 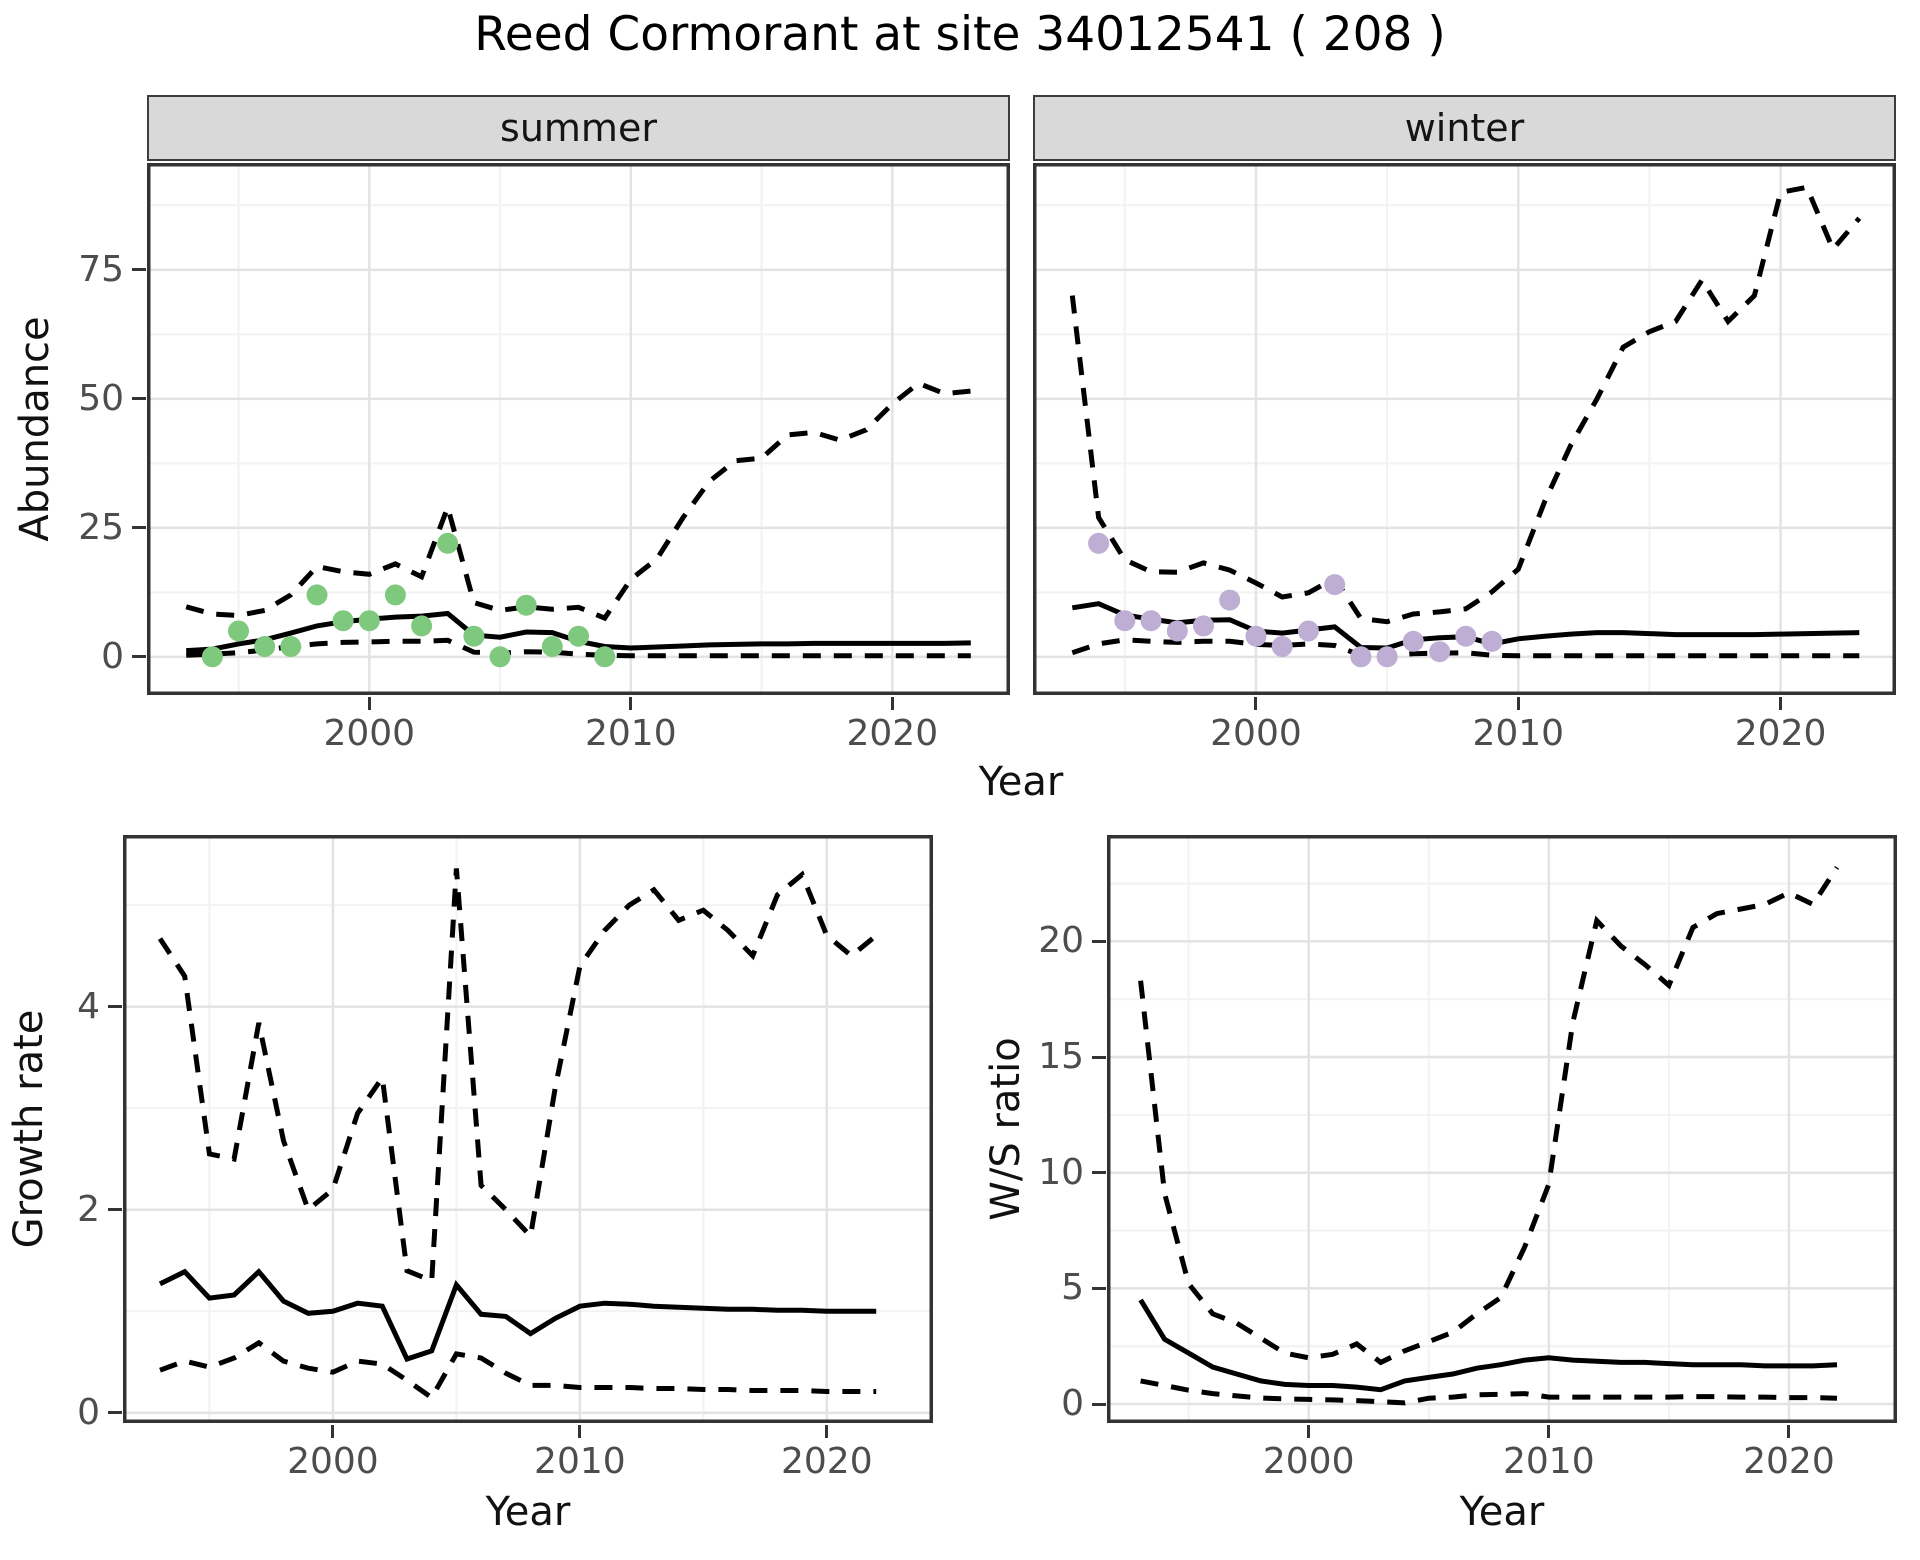 I want to click on y-tick-label: 5, so click(x=1072, y=1288).